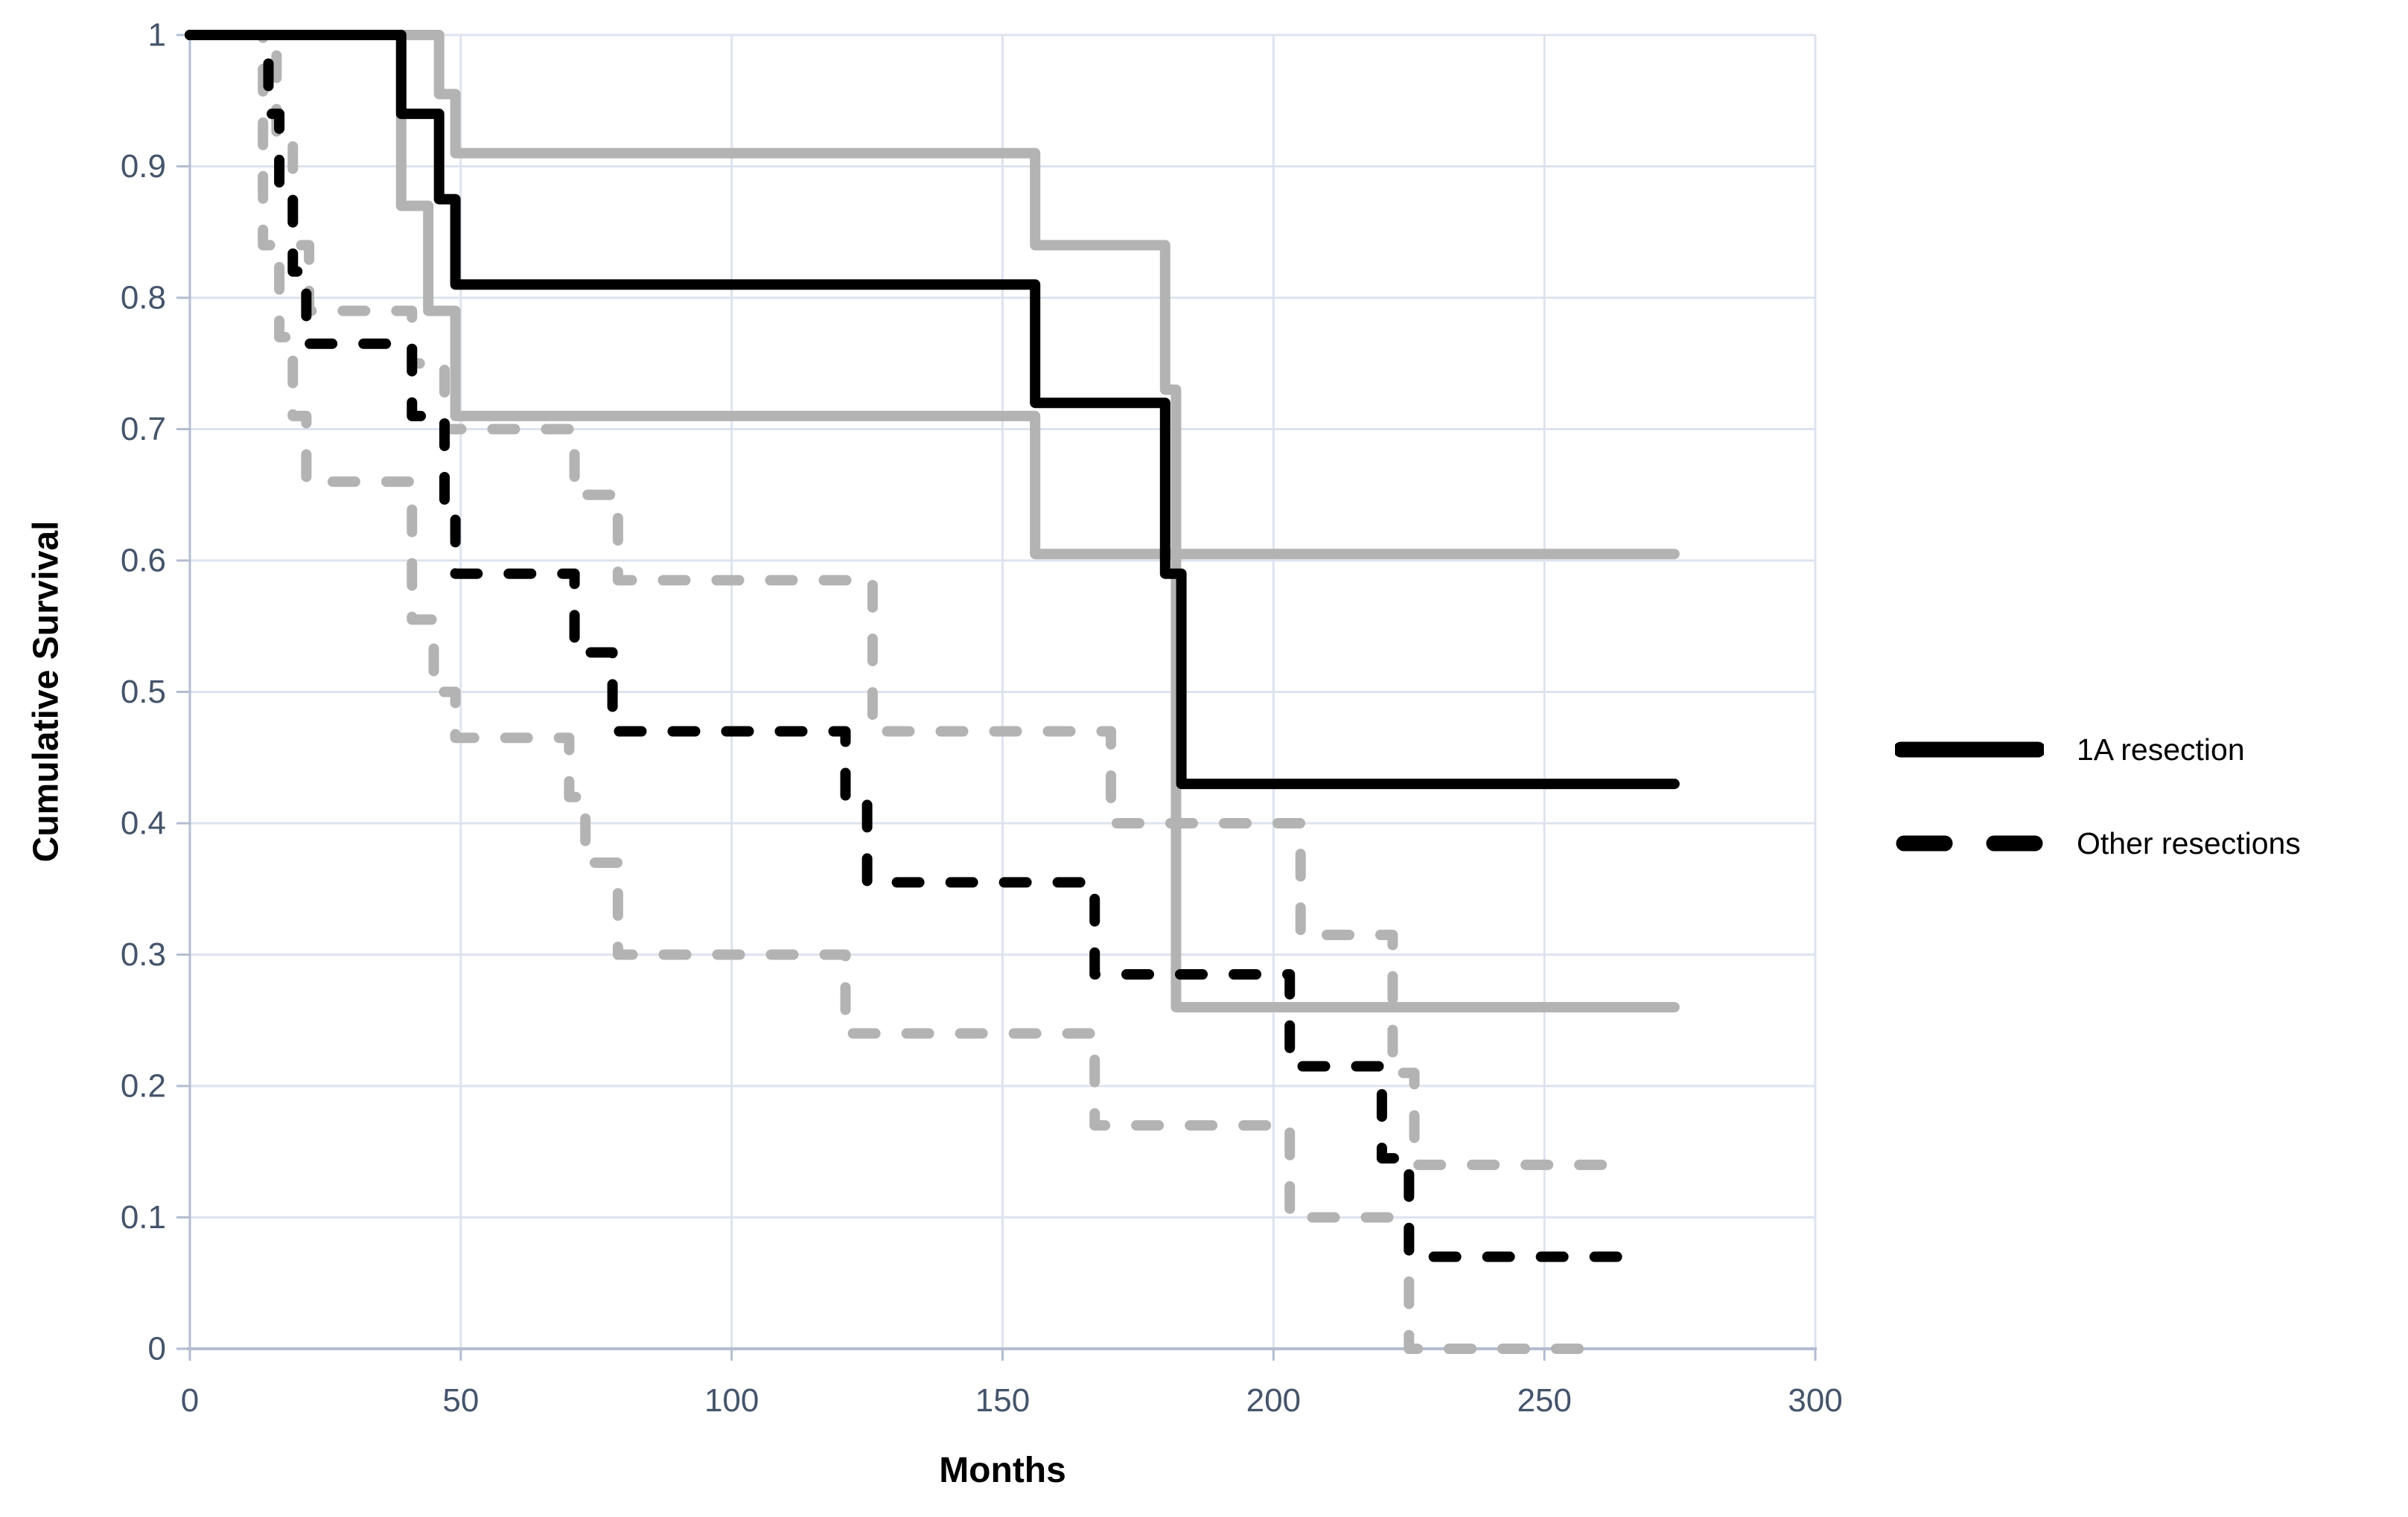 This screenshot has height=1517, width=2408. I want to click on legend-label-1a-resection: 1A resection, so click(2161, 749).